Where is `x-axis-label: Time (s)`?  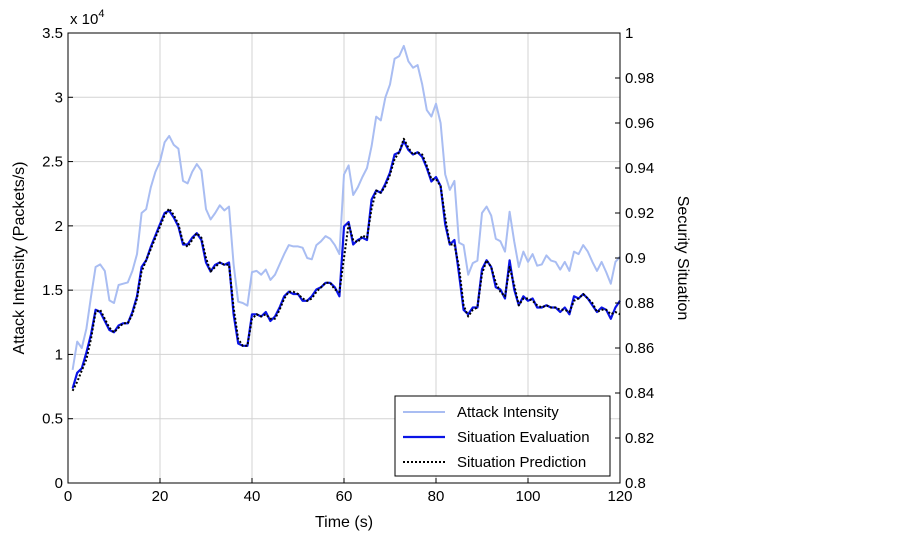 x-axis-label: Time (s) is located at coordinates (344, 522).